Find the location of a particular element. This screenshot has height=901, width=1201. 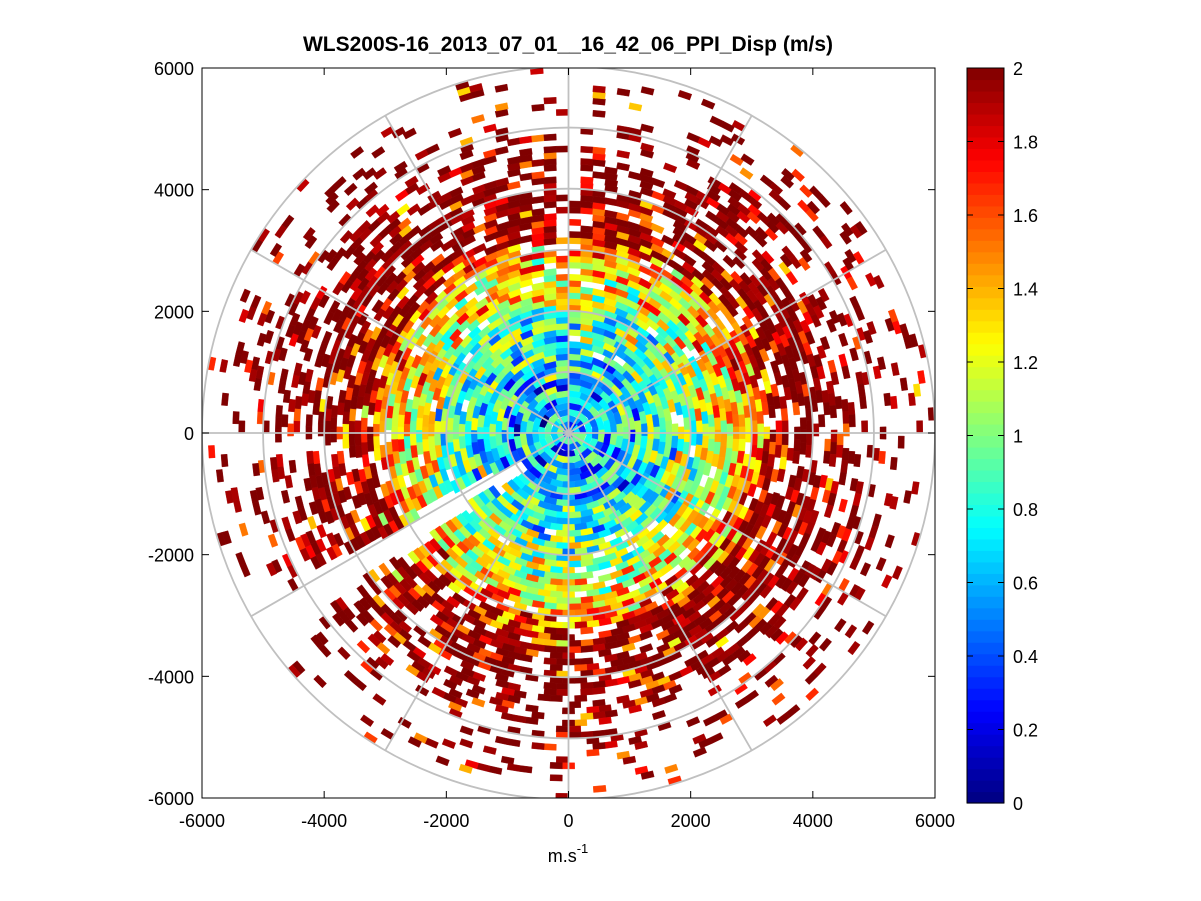

x-axis-label-text: m.s is located at coordinates (562, 856).